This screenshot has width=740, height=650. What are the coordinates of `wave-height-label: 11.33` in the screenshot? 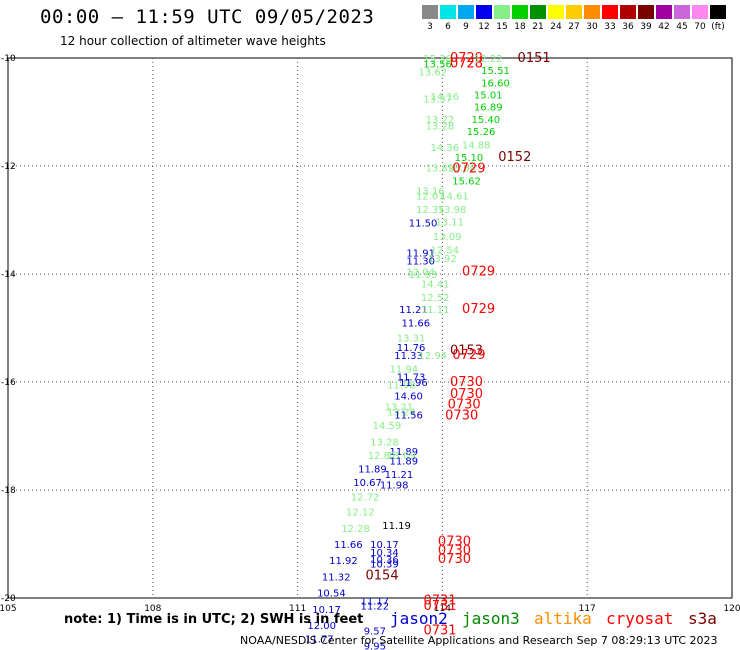 It's located at (408, 356).